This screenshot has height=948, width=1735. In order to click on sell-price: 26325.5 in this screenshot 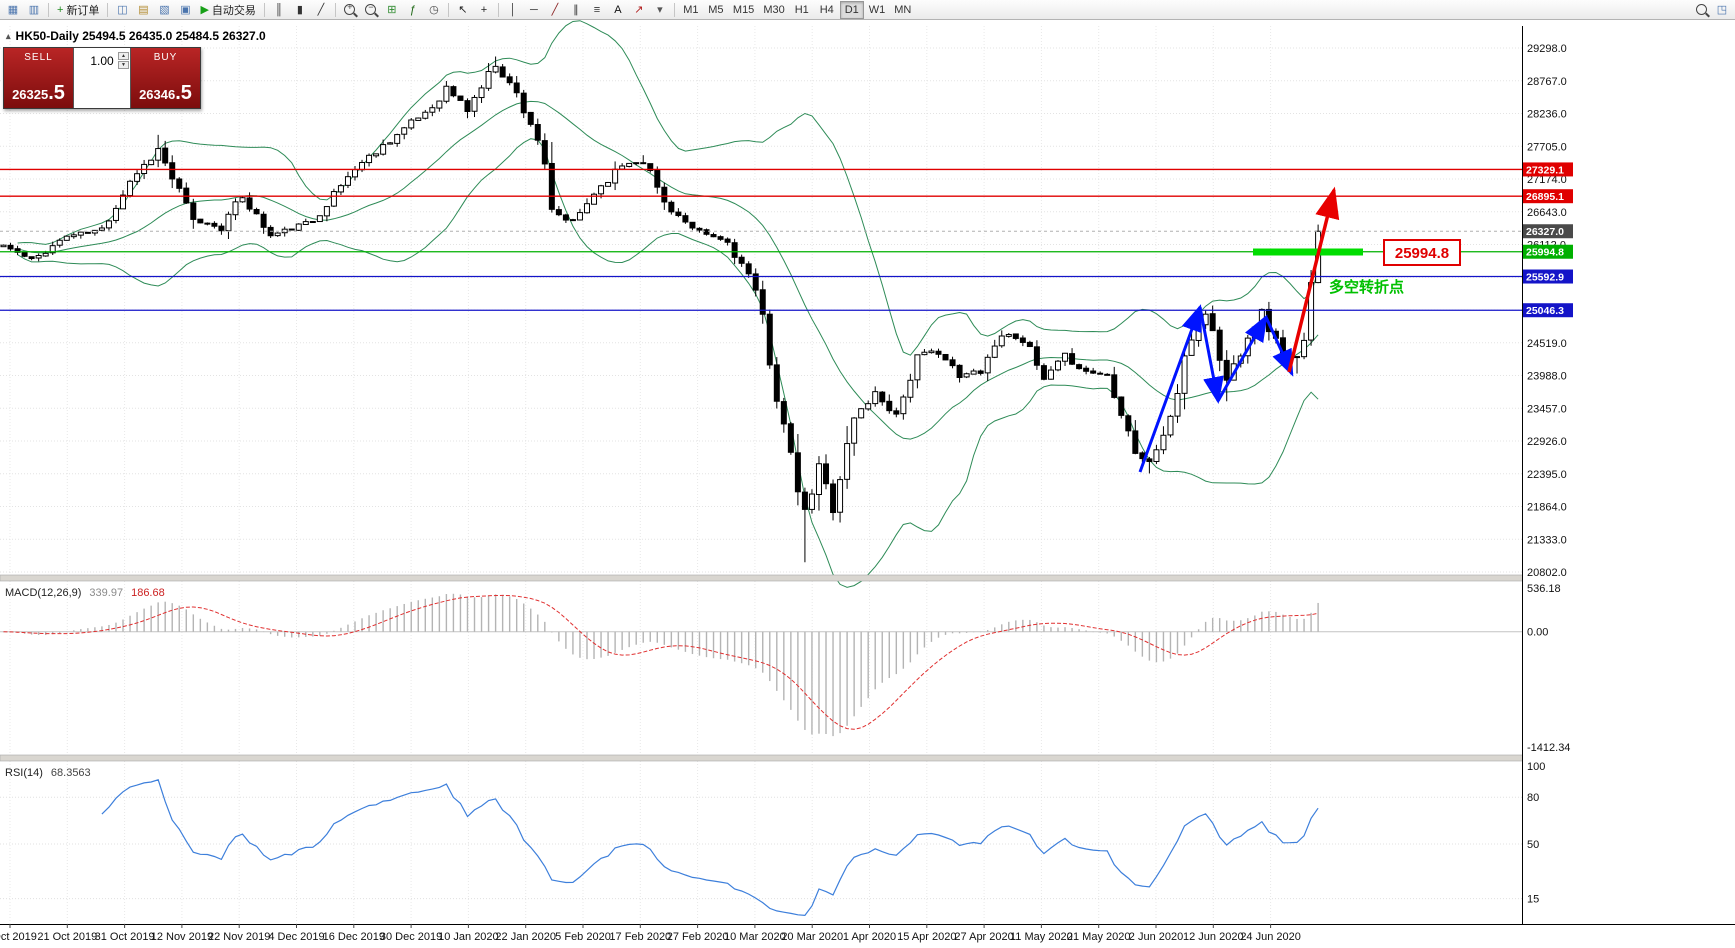, I will do `click(38, 93)`.